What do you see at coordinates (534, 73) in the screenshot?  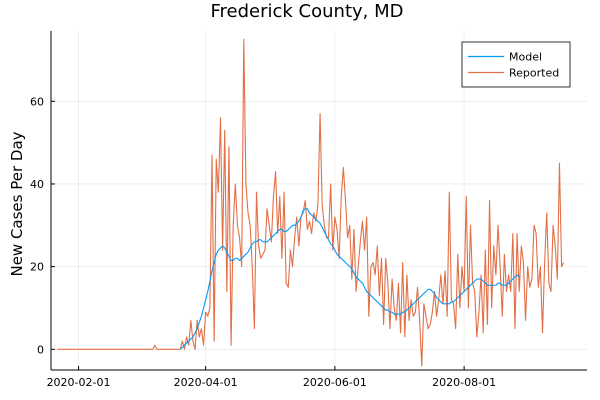 I see `legend-label-reported: Reported` at bounding box center [534, 73].